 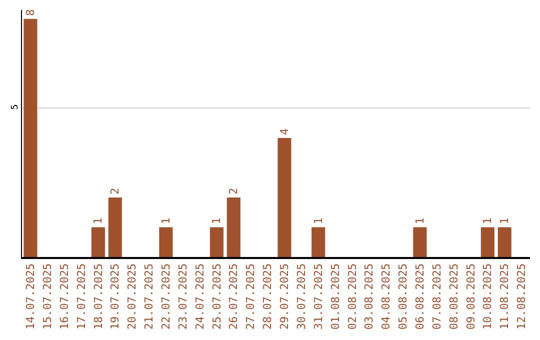 What do you see at coordinates (31, 296) in the screenshot?
I see `x-tick-label: 14.07.2025` at bounding box center [31, 296].